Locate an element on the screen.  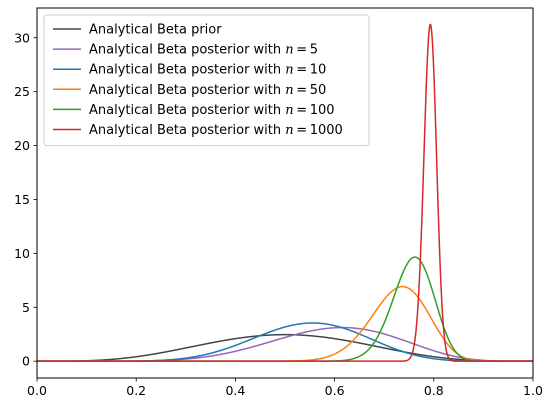
legend-entry: Analytical Beta posterior with n = 5 is located at coordinates (203, 50).